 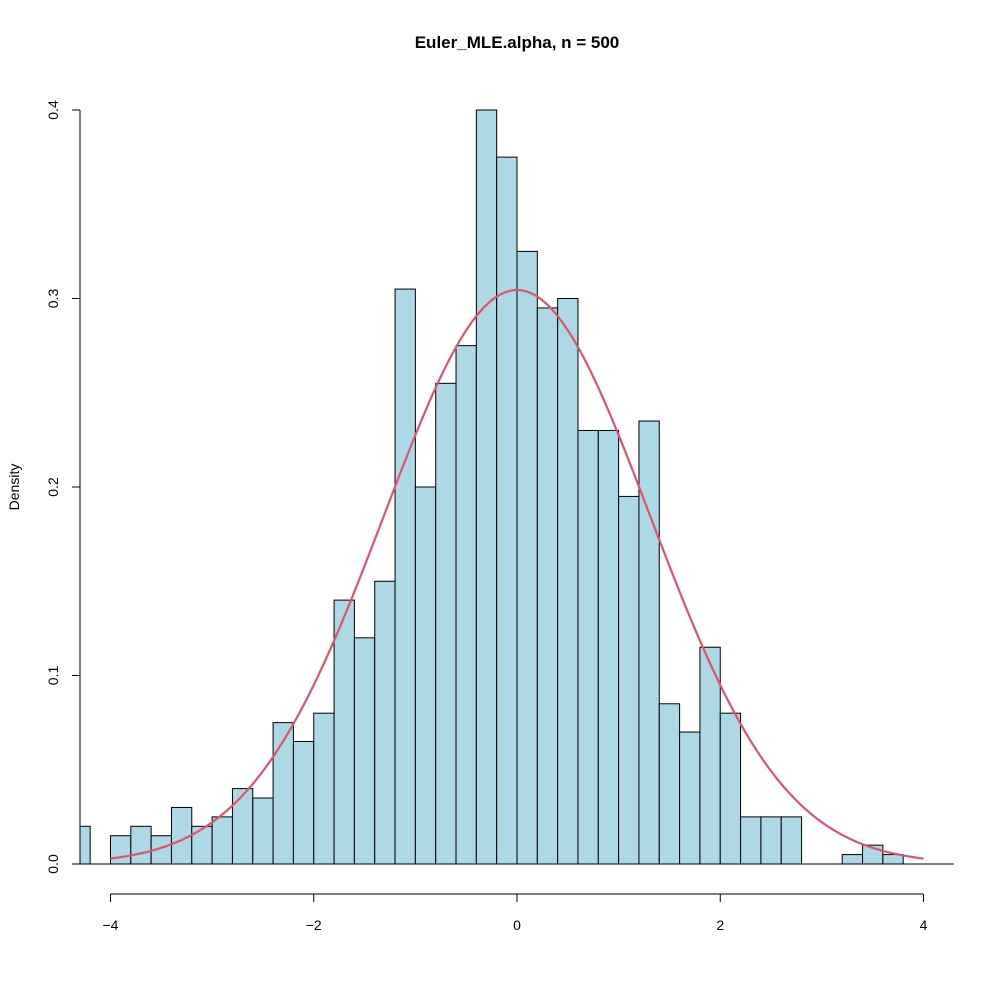 I want to click on chart-title: Euler_MLE.alpha, n = 500, so click(x=517, y=42).